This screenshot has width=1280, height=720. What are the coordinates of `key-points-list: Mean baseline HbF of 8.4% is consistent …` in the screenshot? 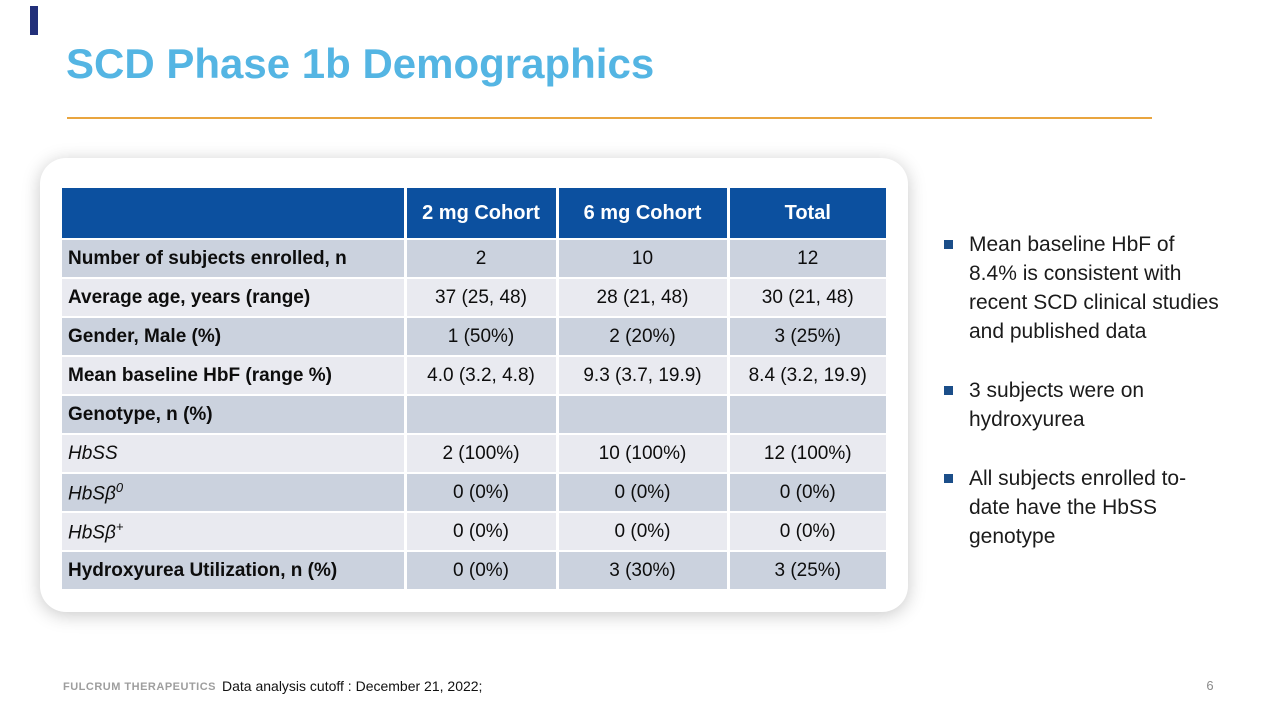 It's located at (1105, 405).